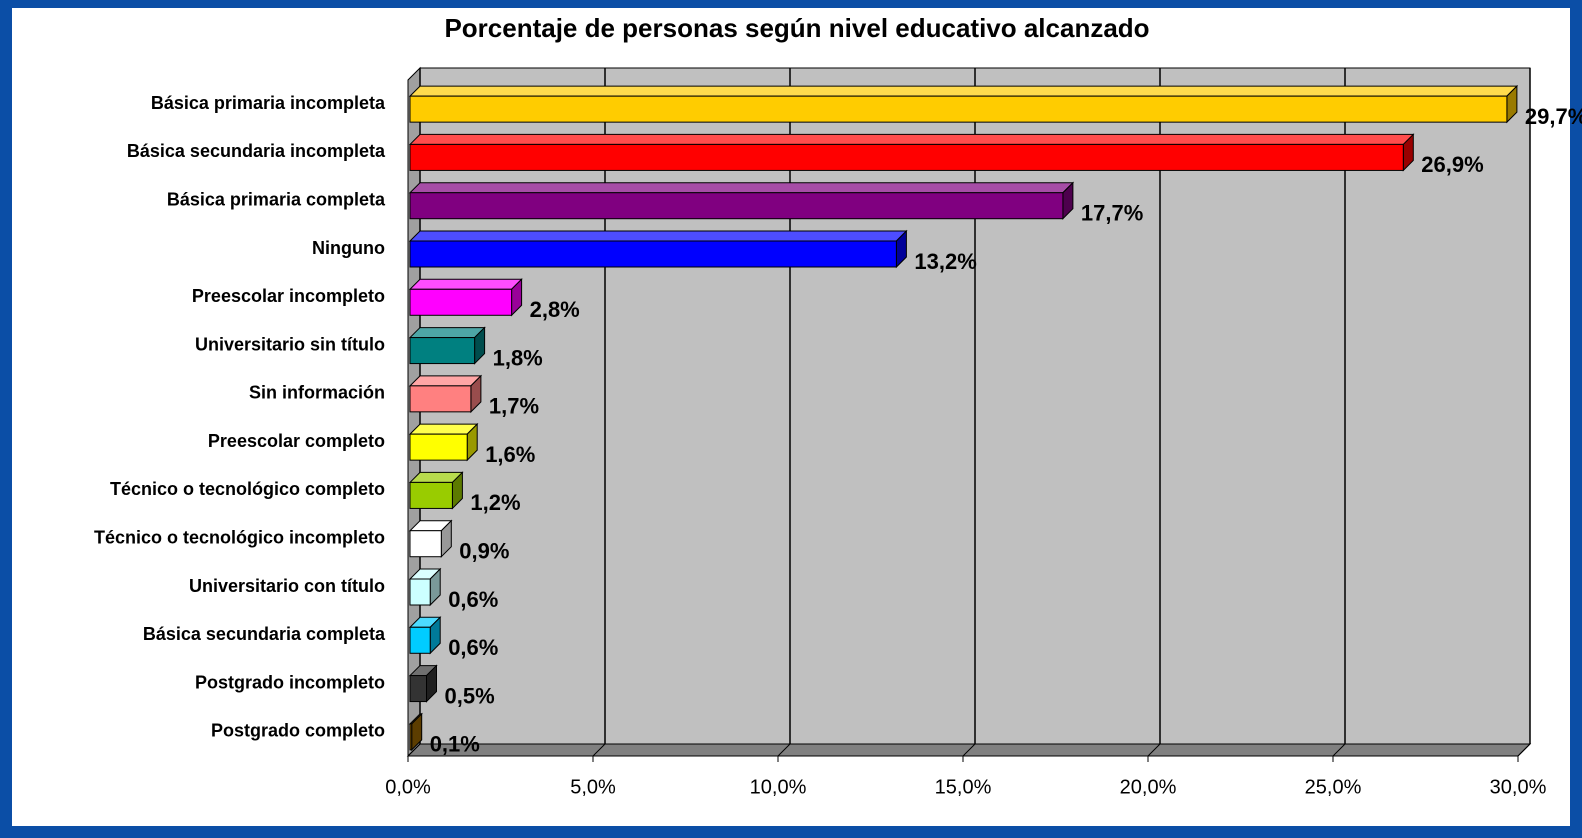 Image resolution: width=1582 pixels, height=838 pixels. I want to click on value-label: 1,7%, so click(514, 406).